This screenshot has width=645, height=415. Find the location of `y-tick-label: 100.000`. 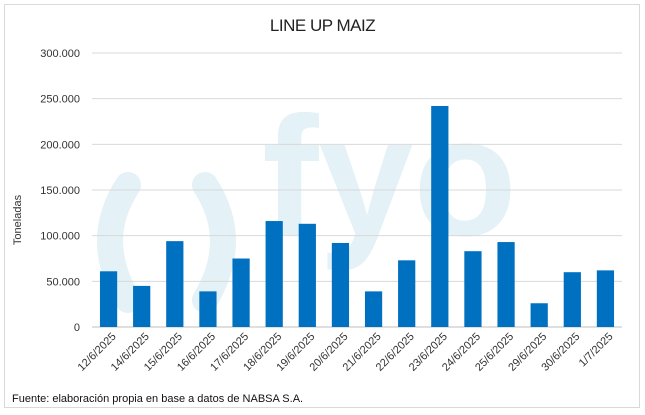

y-tick-label: 100.000 is located at coordinates (60, 237).